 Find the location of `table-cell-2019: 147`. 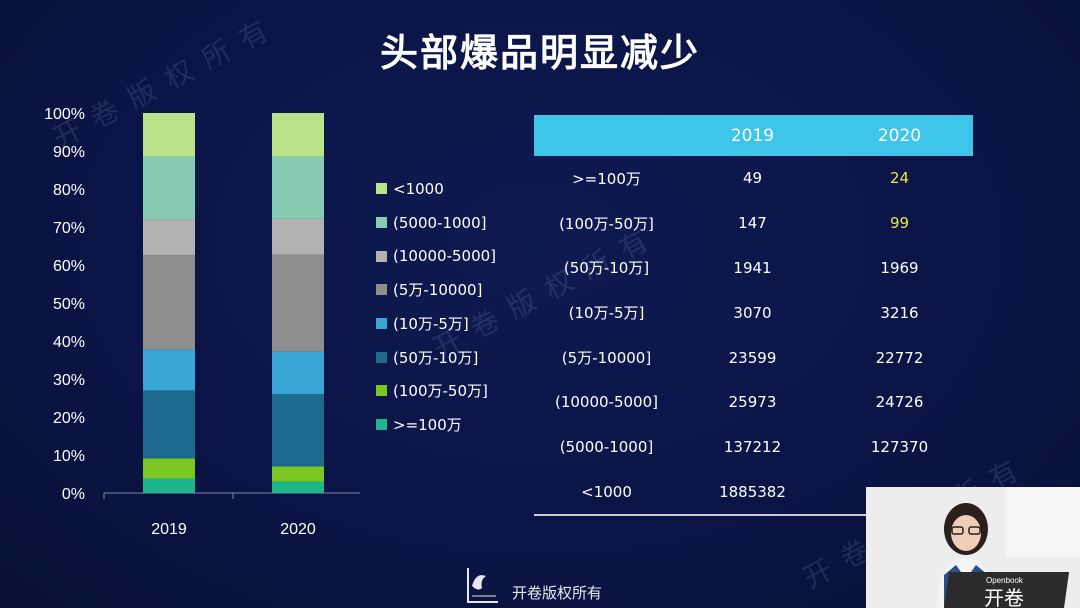

table-cell-2019: 147 is located at coordinates (752, 223).